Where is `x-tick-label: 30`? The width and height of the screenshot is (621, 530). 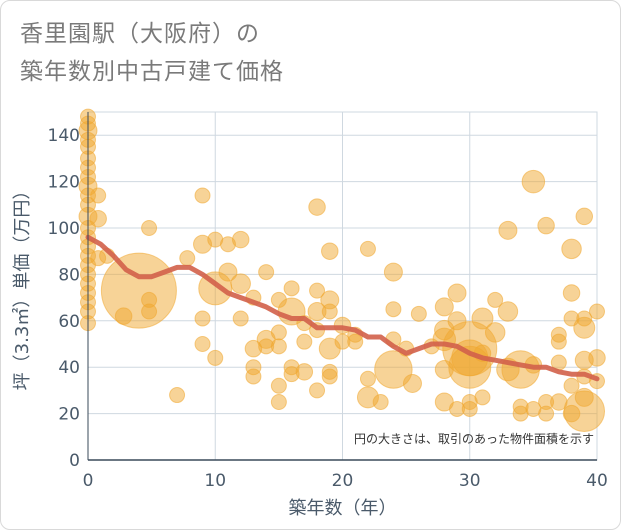 x-tick-label: 30 is located at coordinates (470, 481).